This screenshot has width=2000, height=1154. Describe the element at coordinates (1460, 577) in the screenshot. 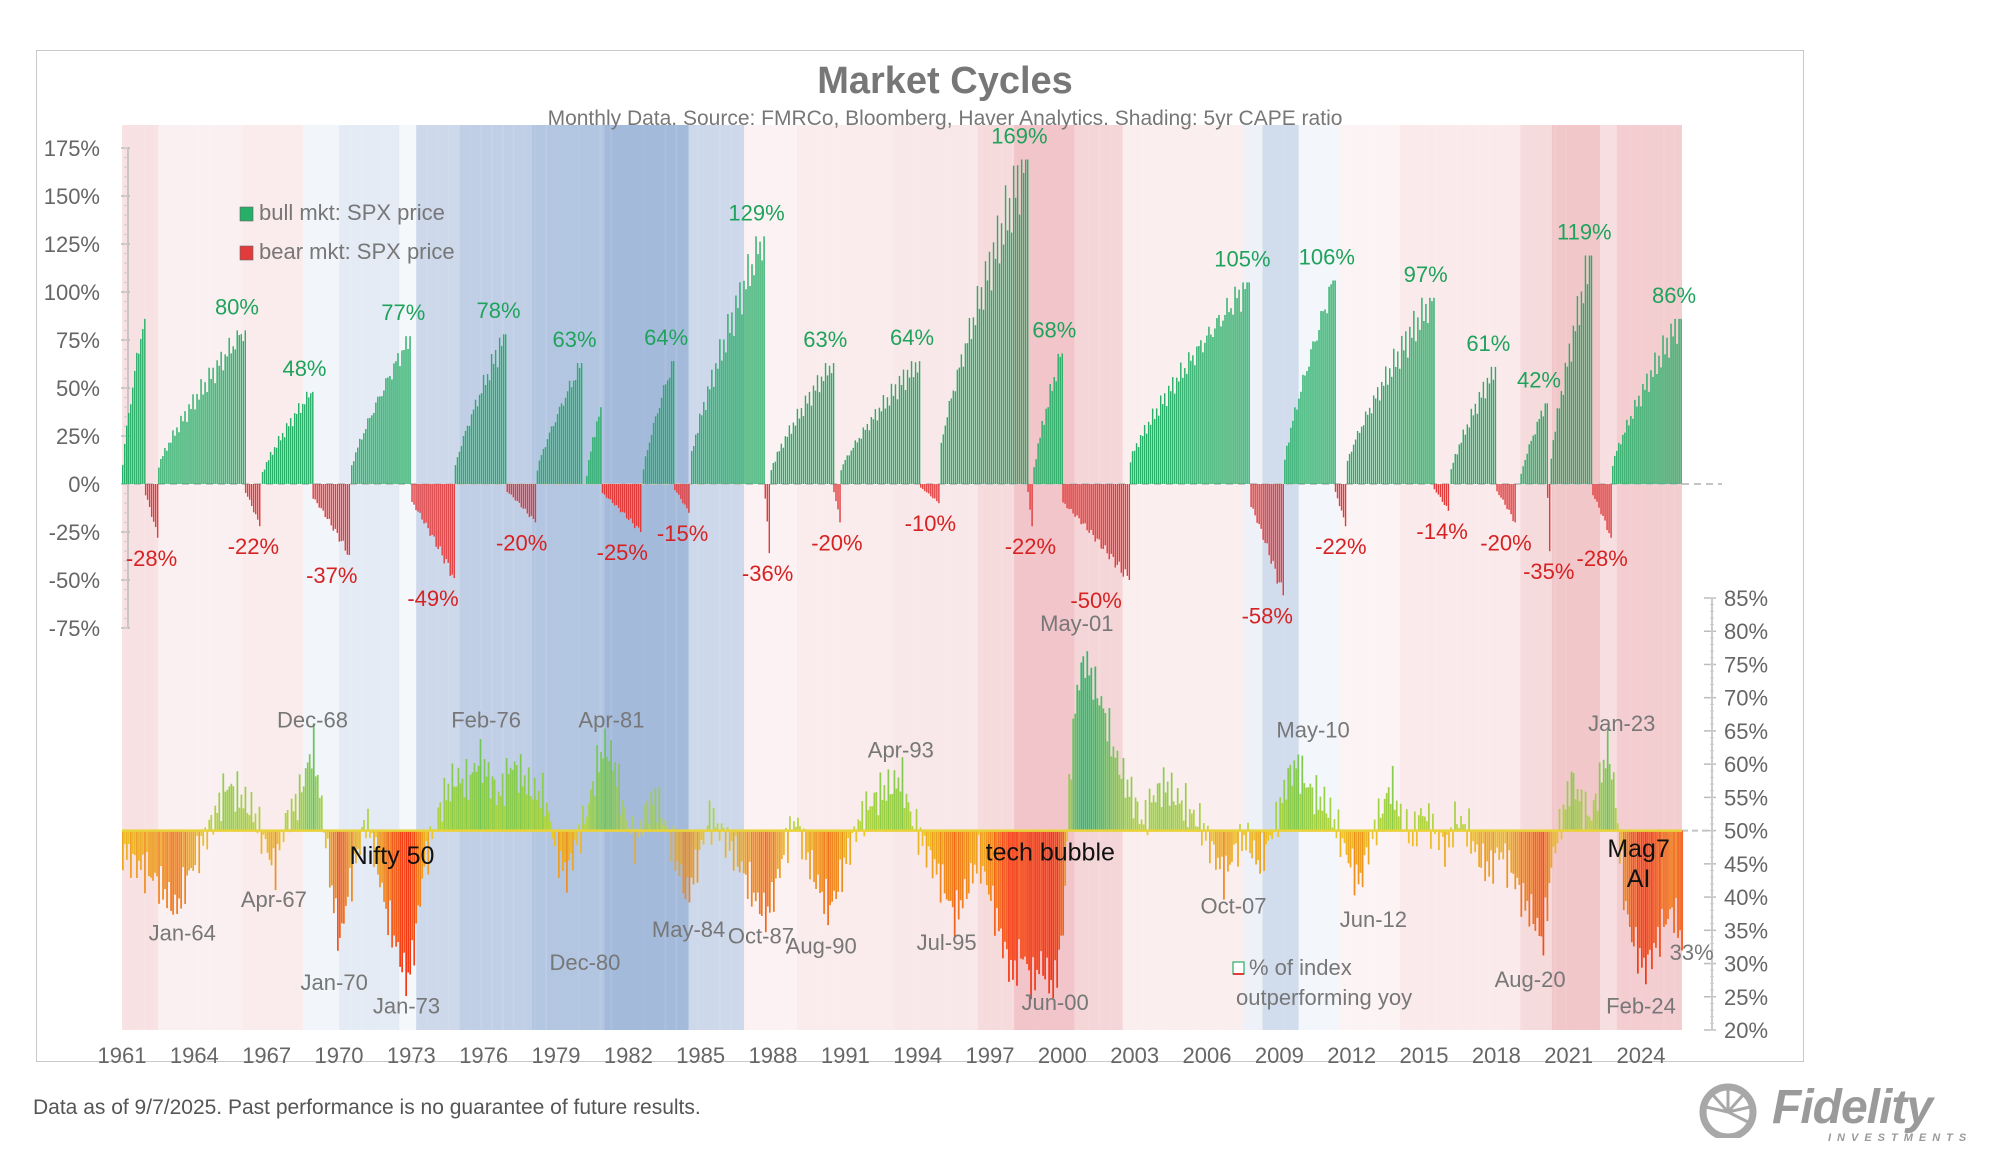

I see `shading-band` at that location.